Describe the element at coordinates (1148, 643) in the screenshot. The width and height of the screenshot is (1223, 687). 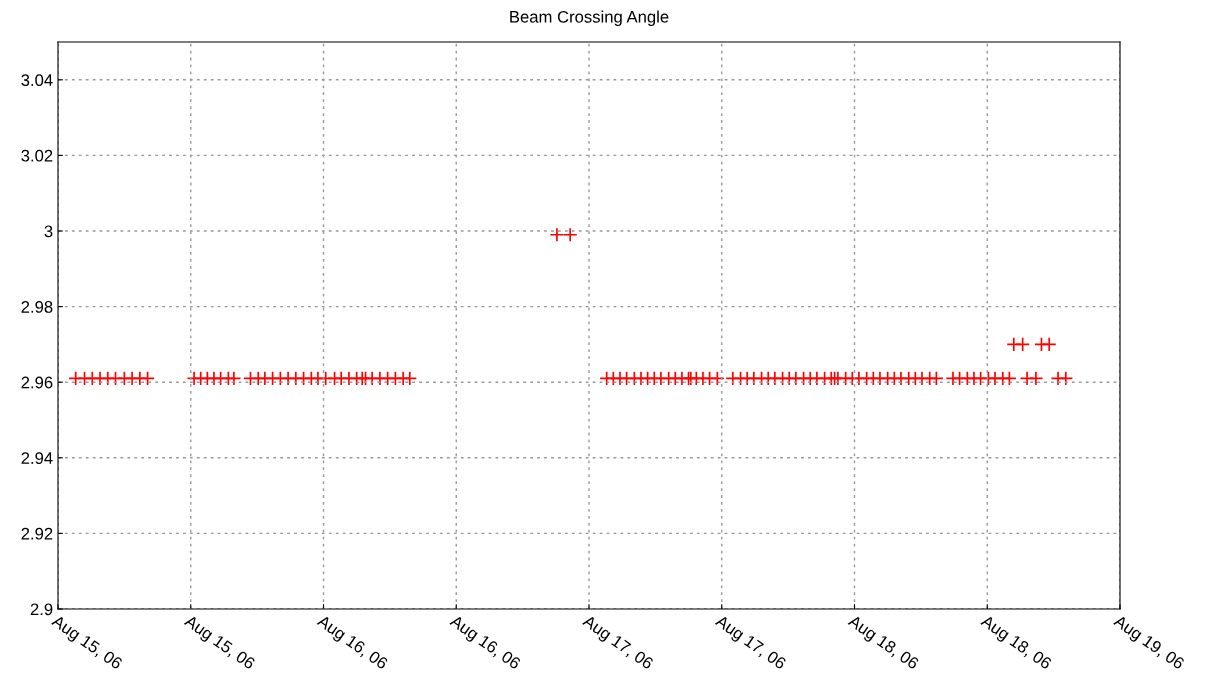
I see `x-tick-label: Aug 19, 06` at that location.